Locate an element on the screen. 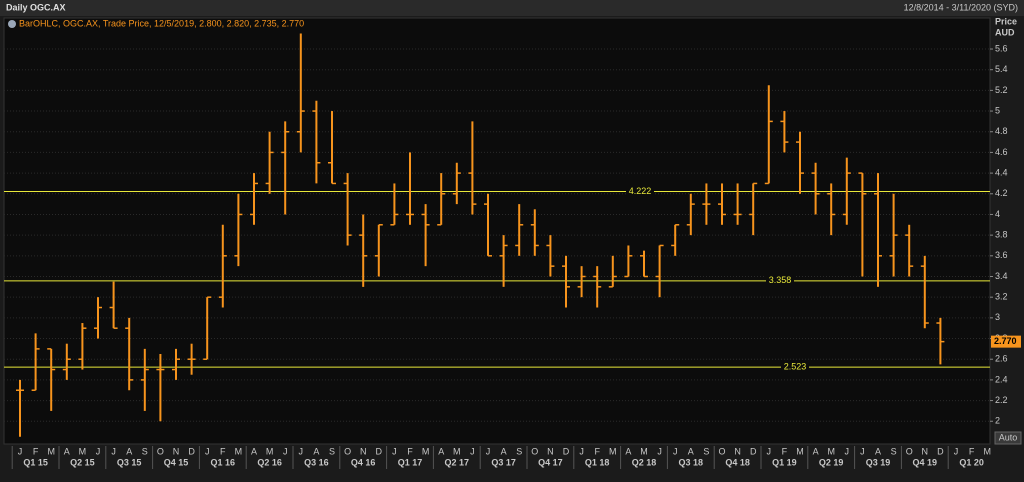 Image resolution: width=1024 pixels, height=482 pixels. y-unit: AUD is located at coordinates (1005, 32).